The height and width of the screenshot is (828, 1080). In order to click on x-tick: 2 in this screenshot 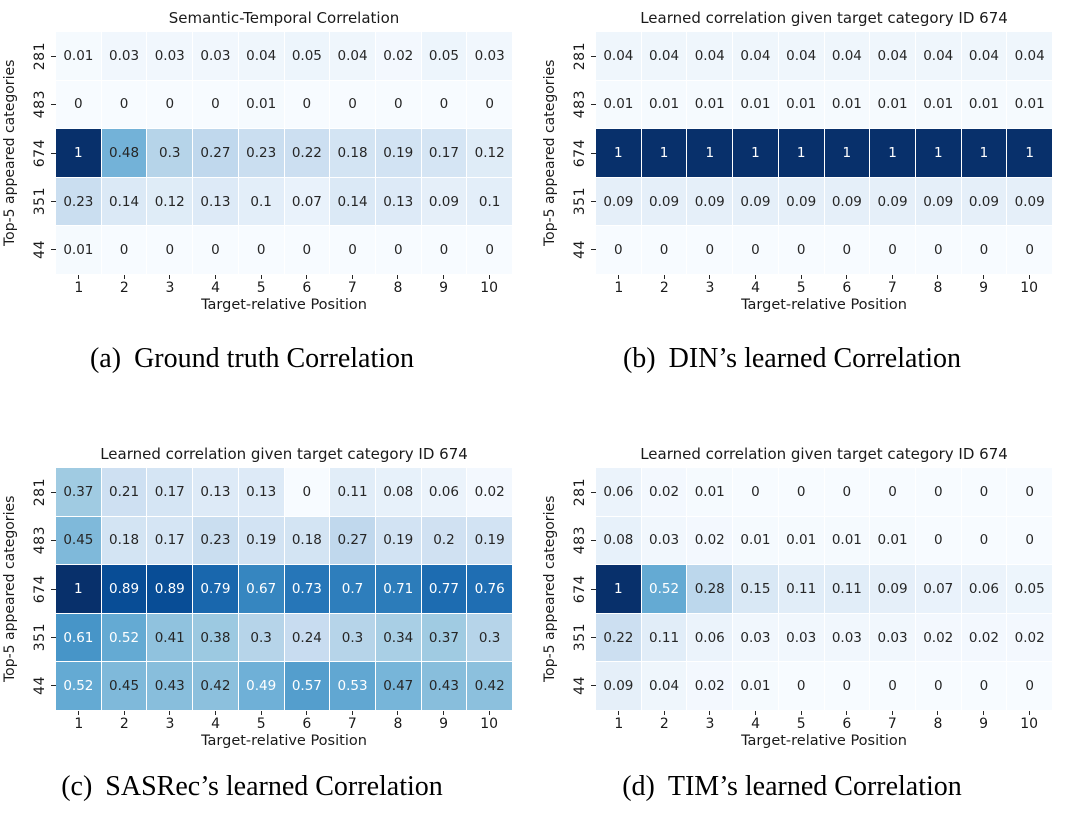, I will do `click(665, 285)`.